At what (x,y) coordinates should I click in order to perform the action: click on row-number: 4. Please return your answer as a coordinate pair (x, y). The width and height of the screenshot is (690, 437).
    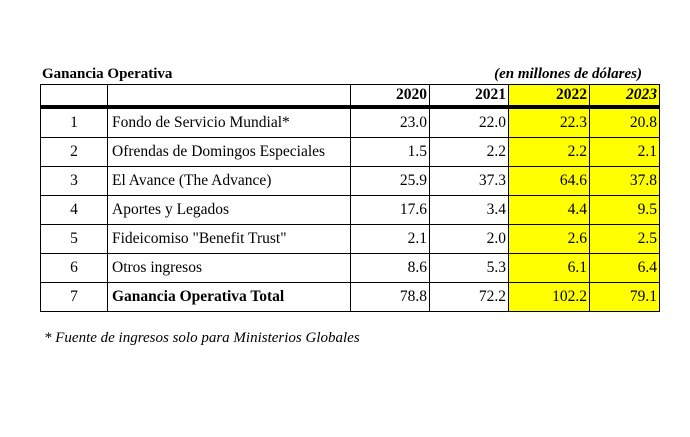
    Looking at the image, I should click on (74, 210).